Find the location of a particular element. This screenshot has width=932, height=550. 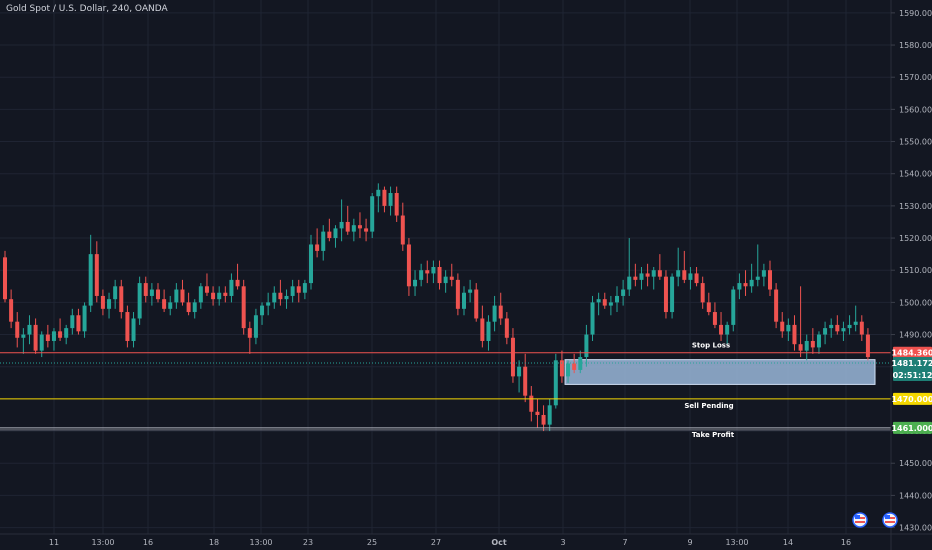

entry-zone is located at coordinates (720, 372).